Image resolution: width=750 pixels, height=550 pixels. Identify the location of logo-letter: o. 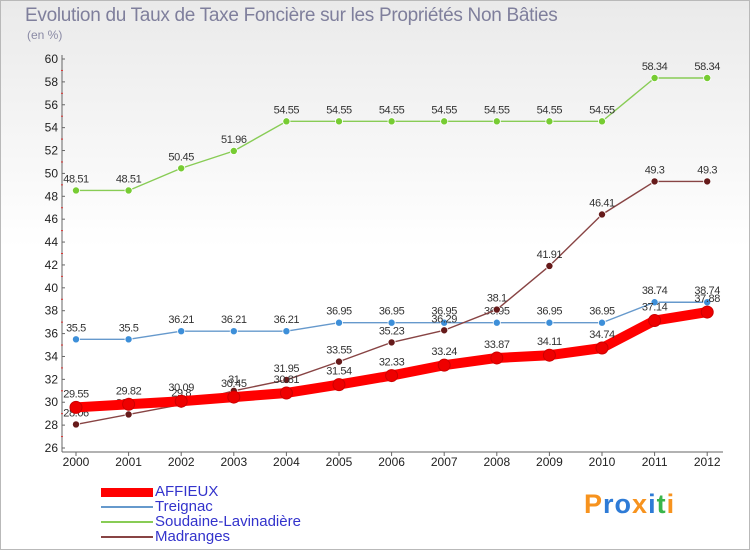
(623, 504).